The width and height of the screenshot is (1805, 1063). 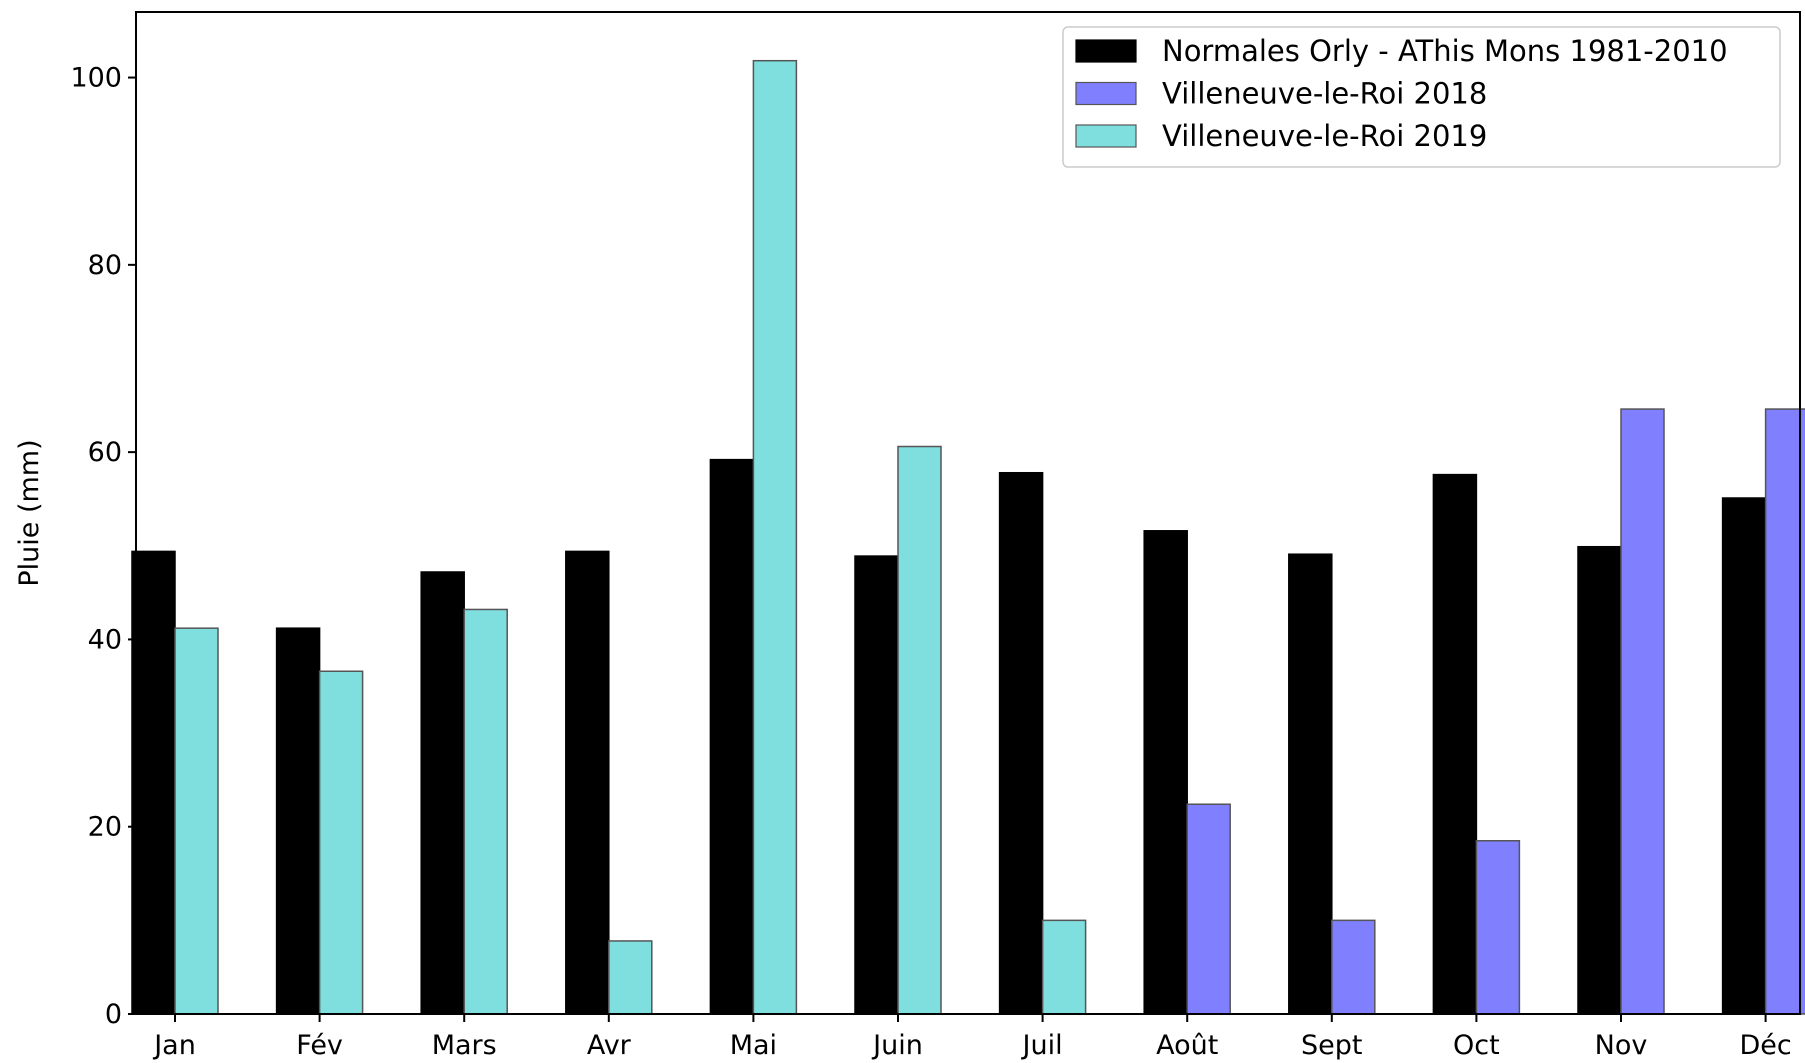 What do you see at coordinates (29, 512) in the screenshot?
I see `y-axis-label: Pluie (mm)` at bounding box center [29, 512].